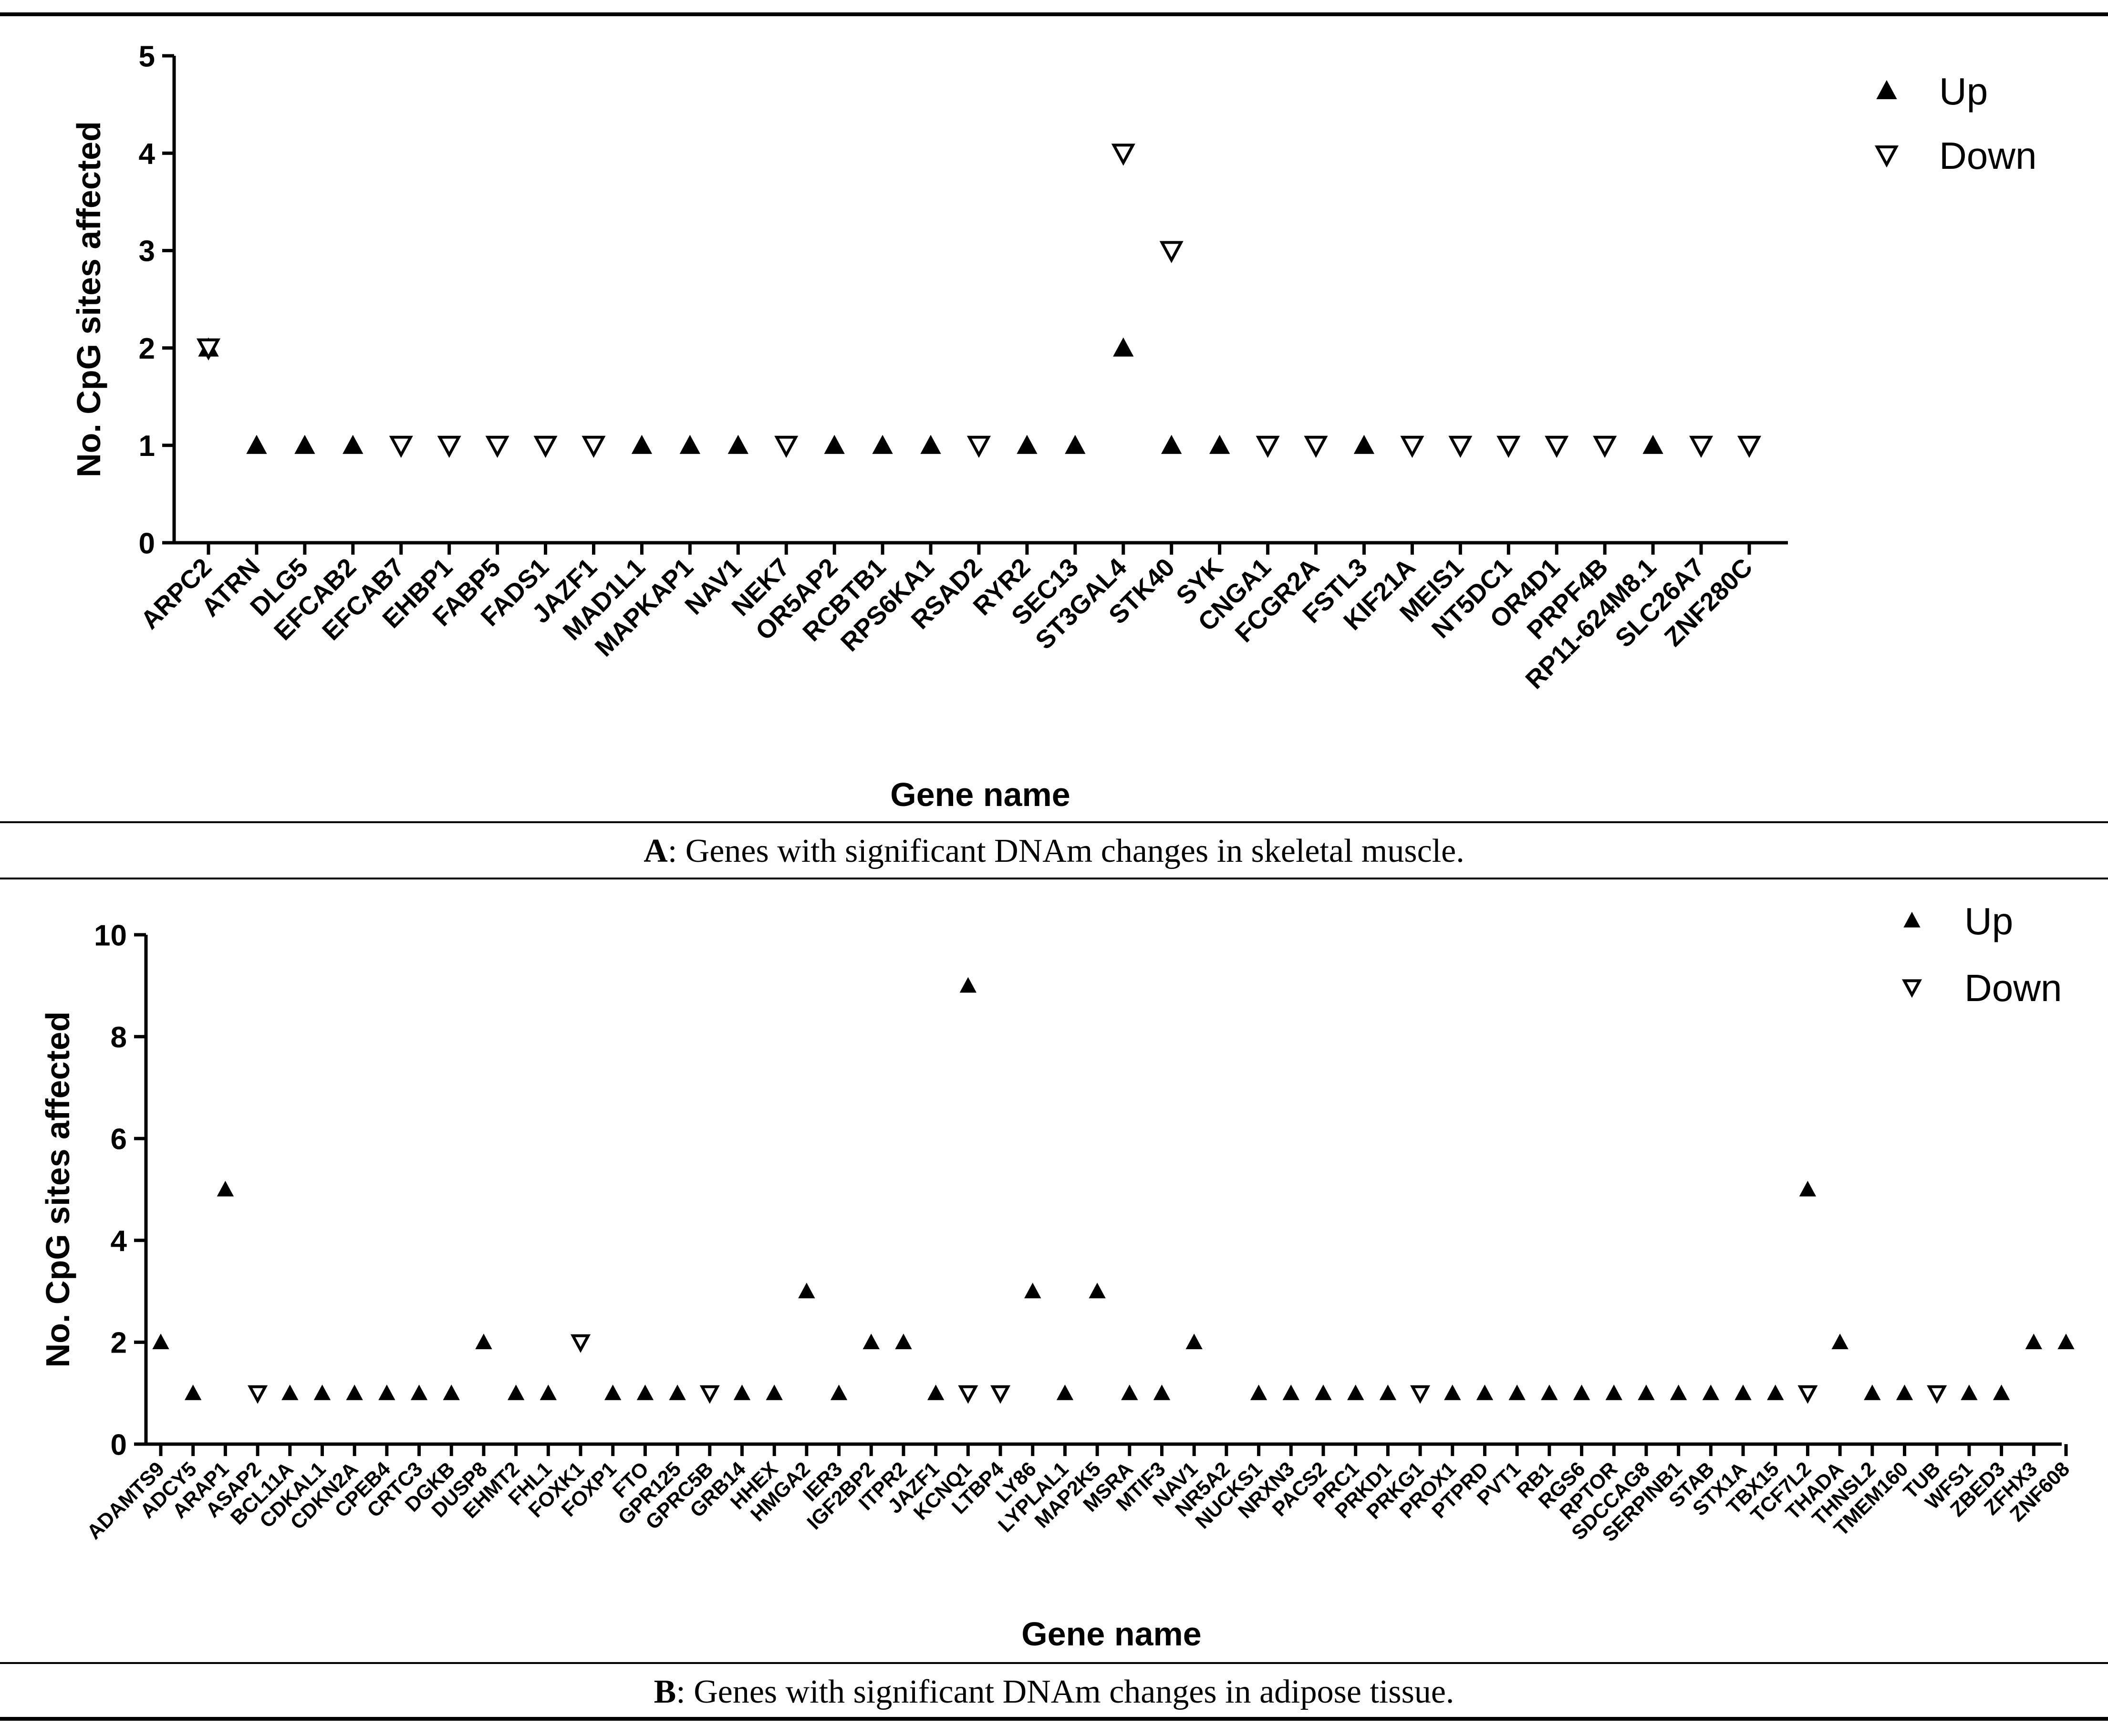 This screenshot has height=1736, width=2108. Describe the element at coordinates (656, 851) in the screenshot. I see `caption-a-label: A` at that location.